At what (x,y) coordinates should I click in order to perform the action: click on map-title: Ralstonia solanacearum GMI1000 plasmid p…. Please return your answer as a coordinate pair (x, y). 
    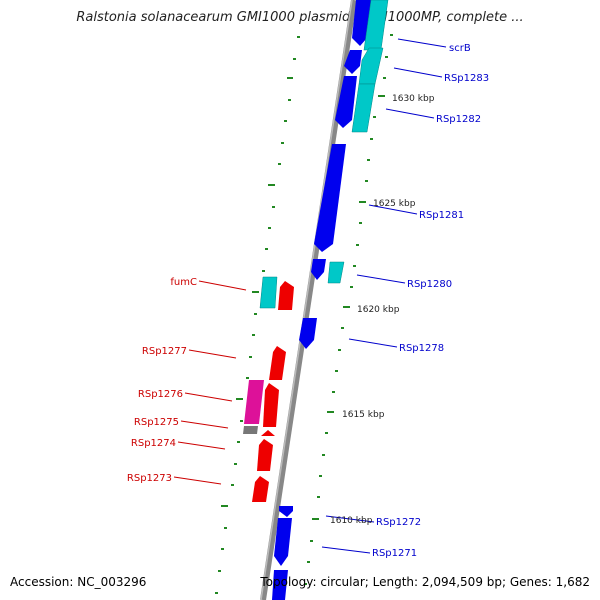
    Looking at the image, I should click on (300, 17).